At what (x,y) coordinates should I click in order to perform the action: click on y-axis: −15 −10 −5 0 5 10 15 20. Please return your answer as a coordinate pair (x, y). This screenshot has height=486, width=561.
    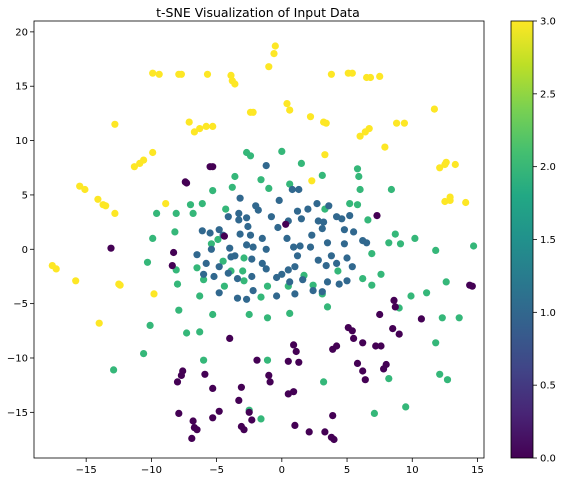
    Looking at the image, I should click on (20, 223).